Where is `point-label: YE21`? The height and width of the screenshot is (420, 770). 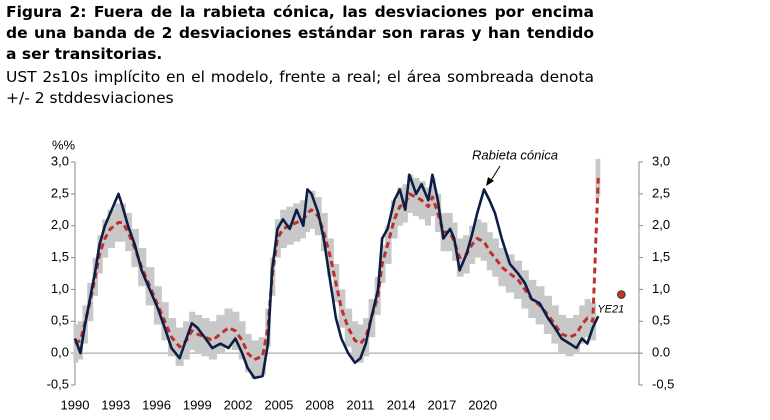
point-label: YE21 is located at coordinates (610, 309).